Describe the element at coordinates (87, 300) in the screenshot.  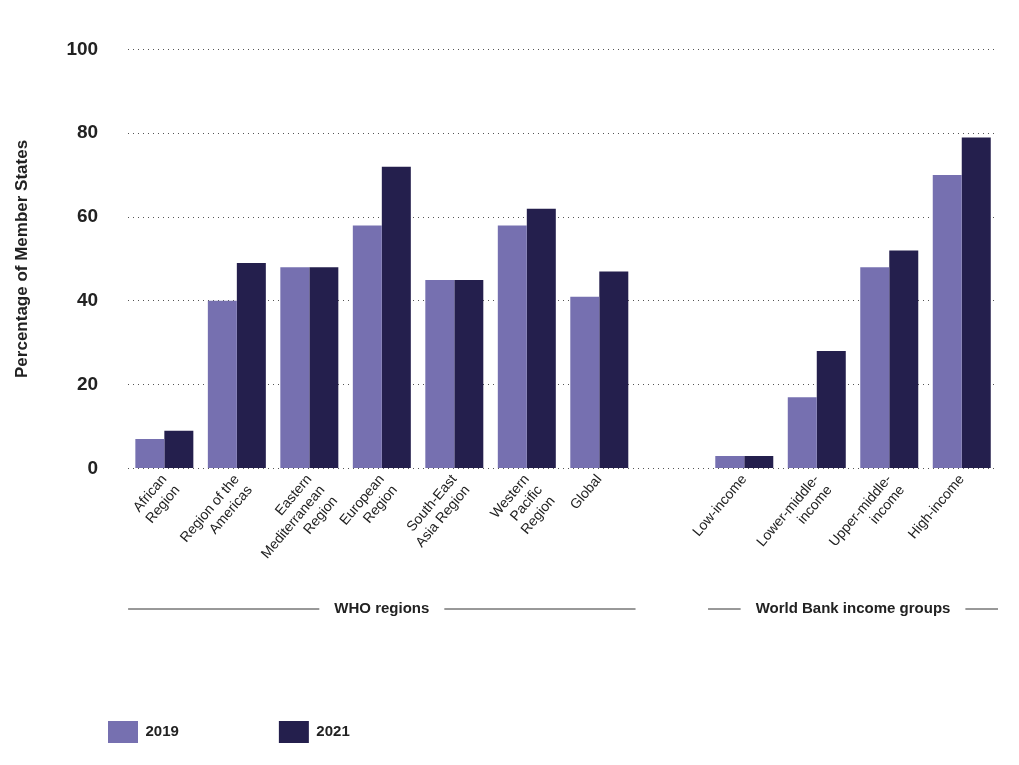
I see `y-tick-label: 40` at that location.